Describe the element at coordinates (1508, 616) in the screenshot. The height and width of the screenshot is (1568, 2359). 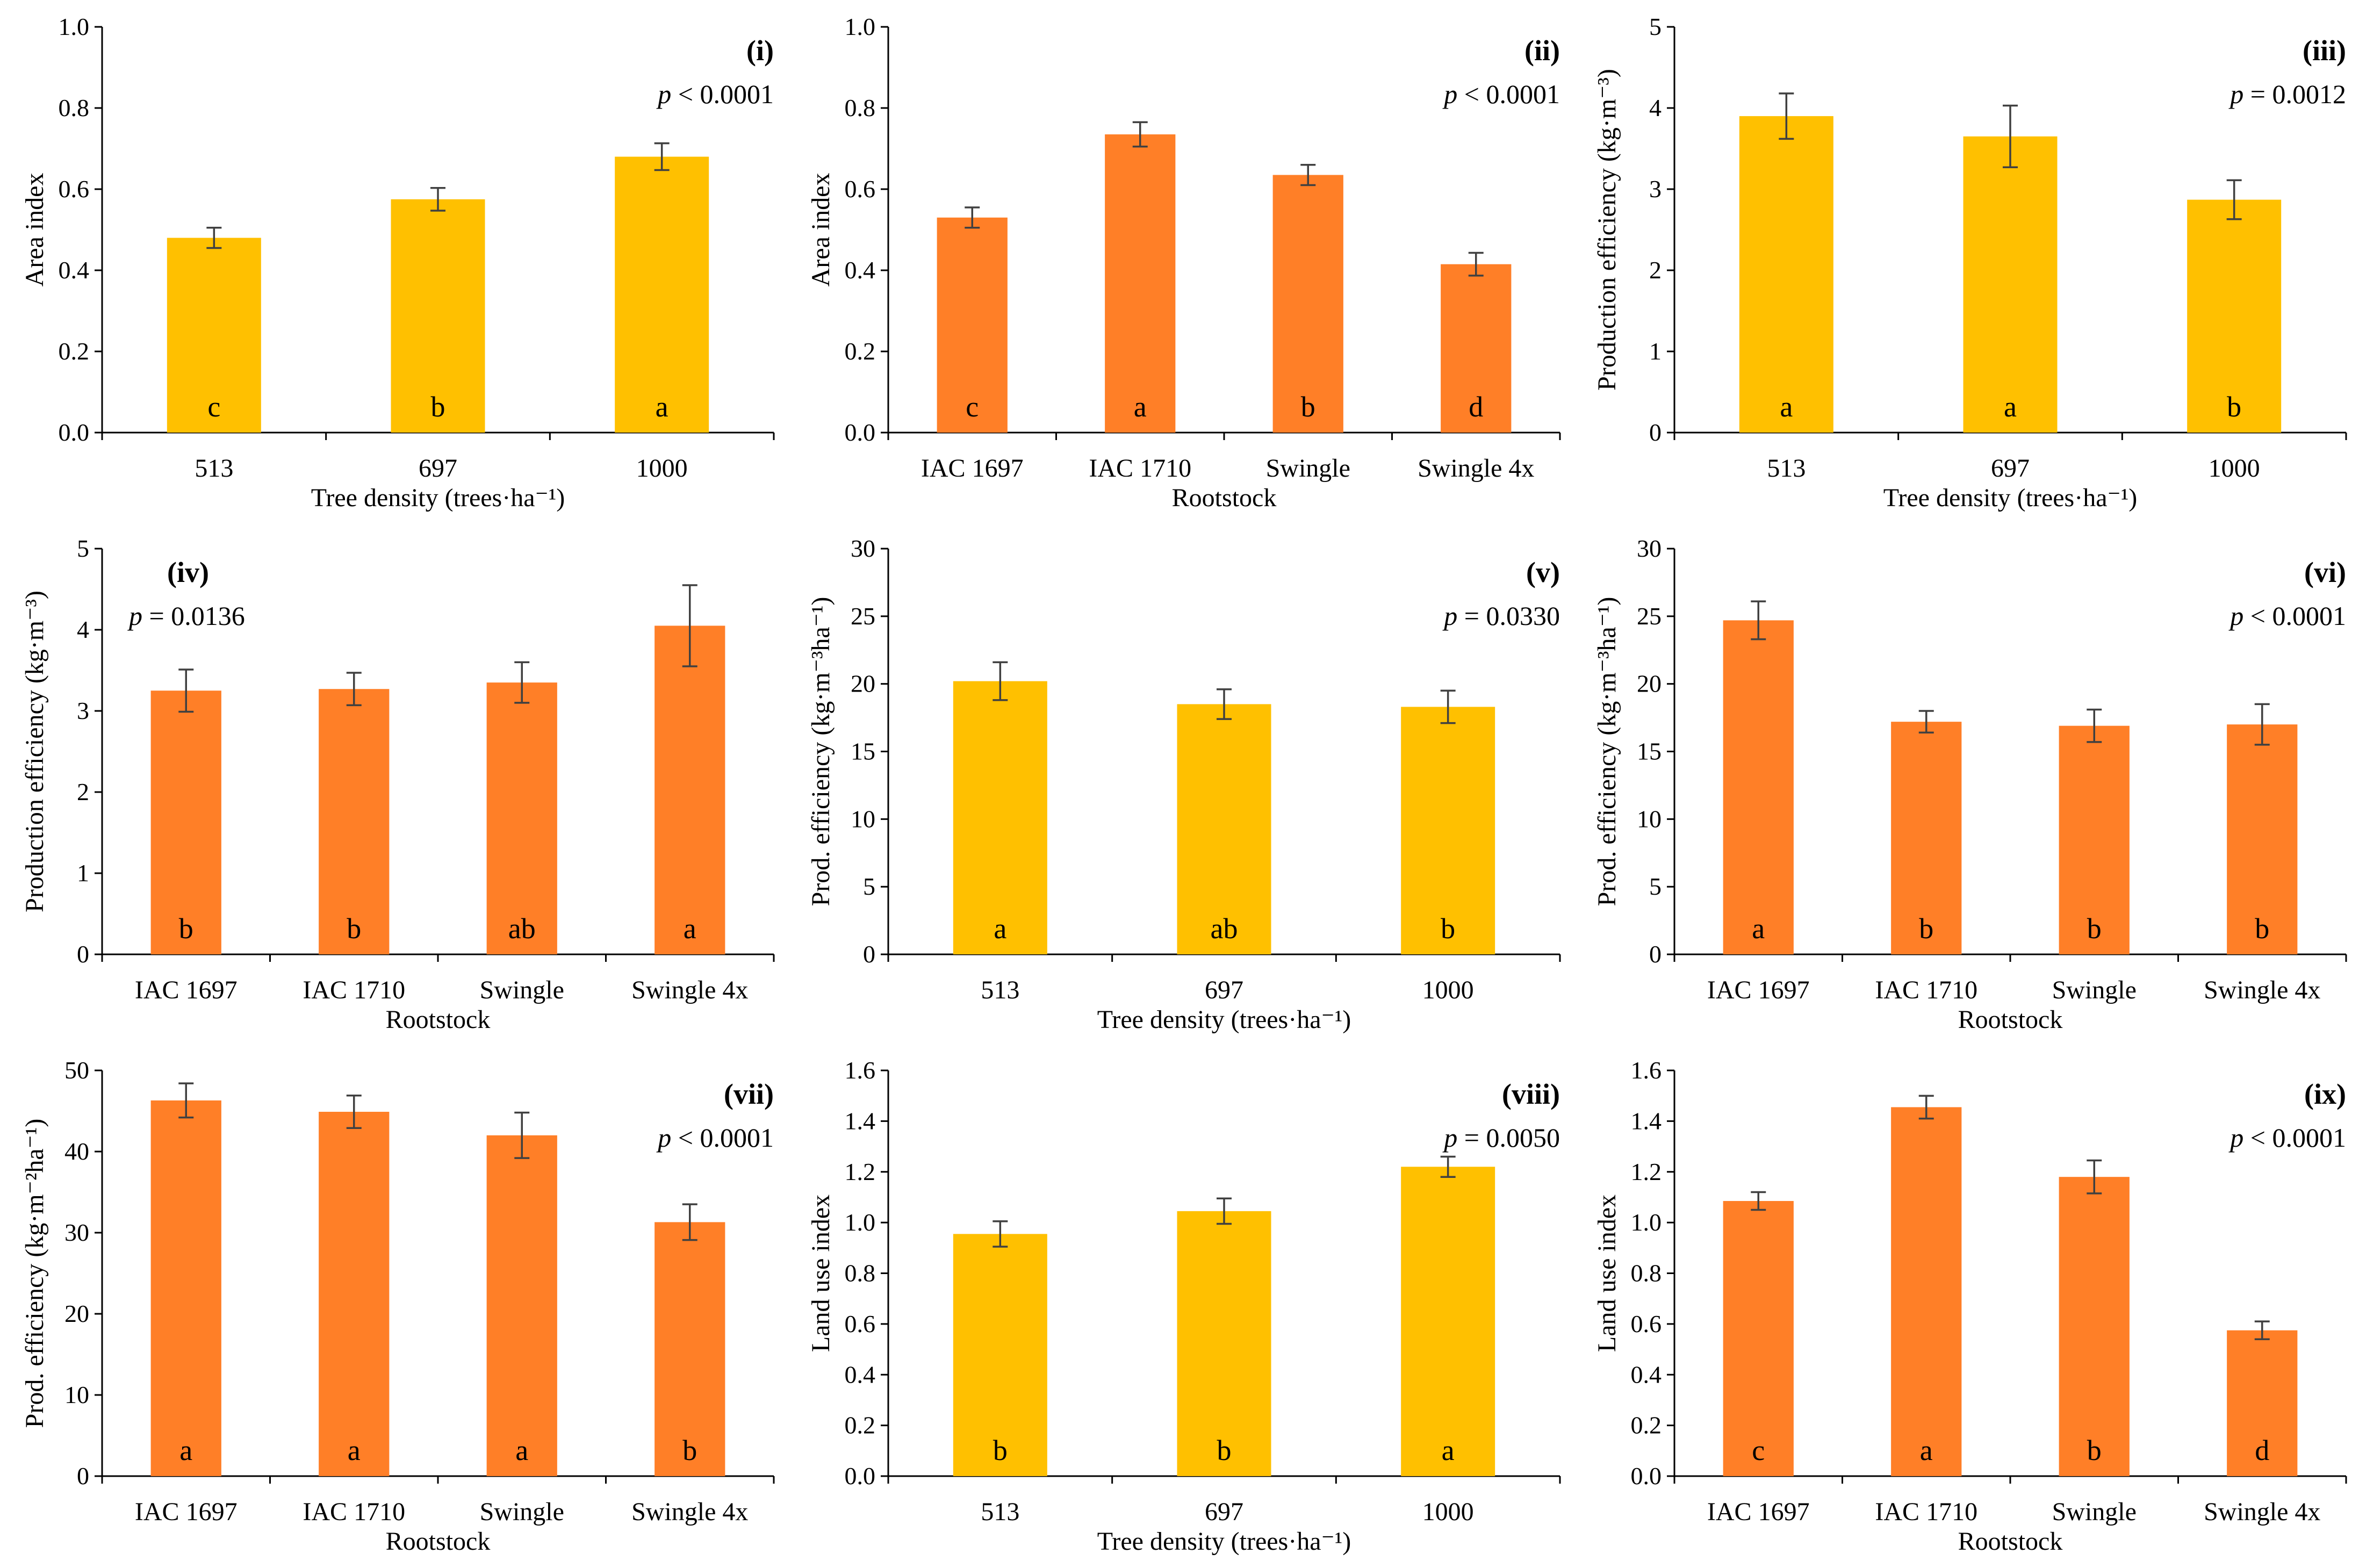
I see `p-value-text: = 0.0330` at that location.